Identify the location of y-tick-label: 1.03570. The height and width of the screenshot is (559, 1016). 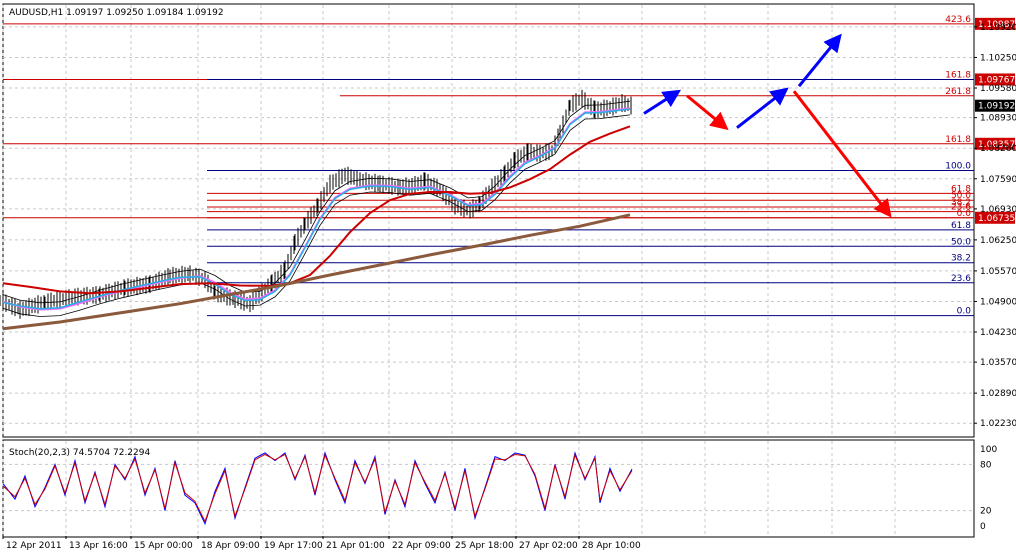
(998, 363).